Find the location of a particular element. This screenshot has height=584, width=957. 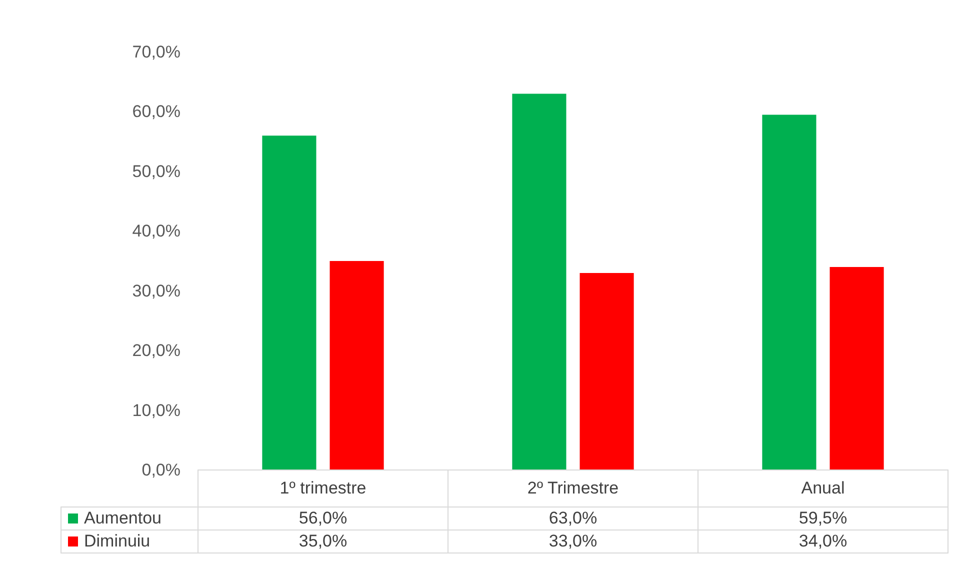

y-tick-label: 20,0% is located at coordinates (156, 350).